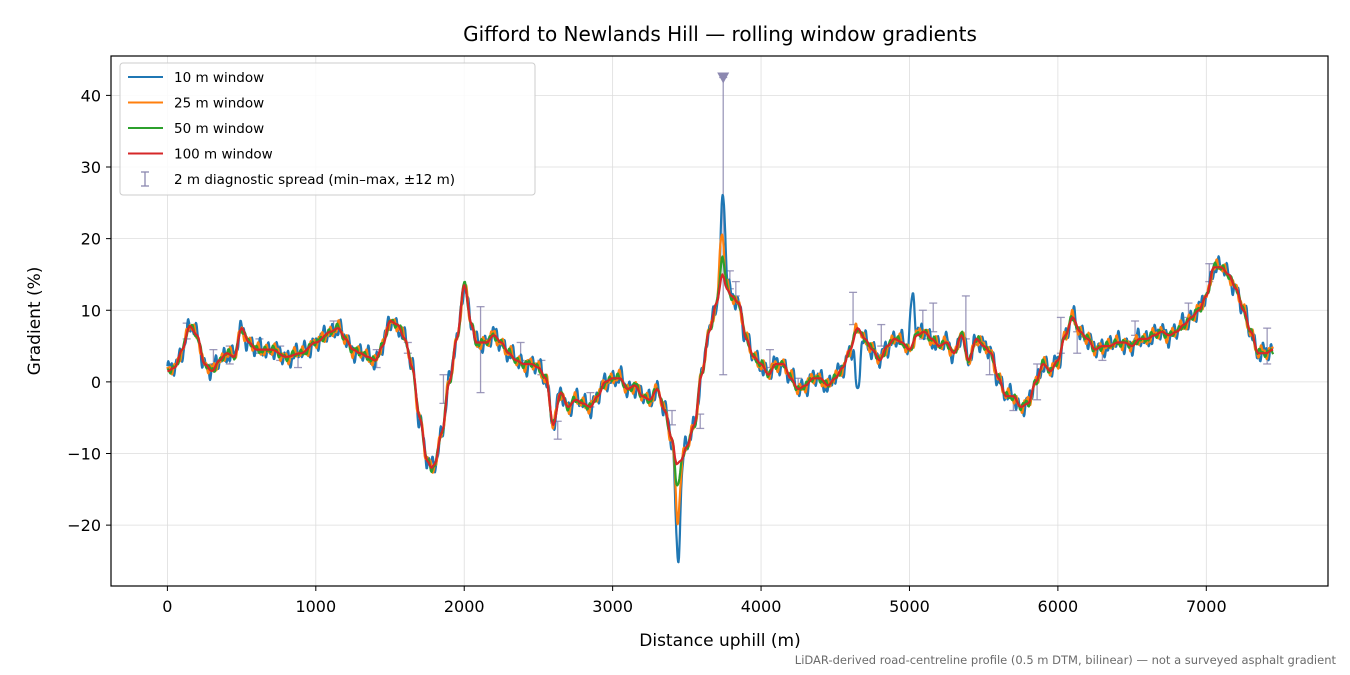  Describe the element at coordinates (315, 606) in the screenshot. I see `x-tick-label: 1000` at that location.